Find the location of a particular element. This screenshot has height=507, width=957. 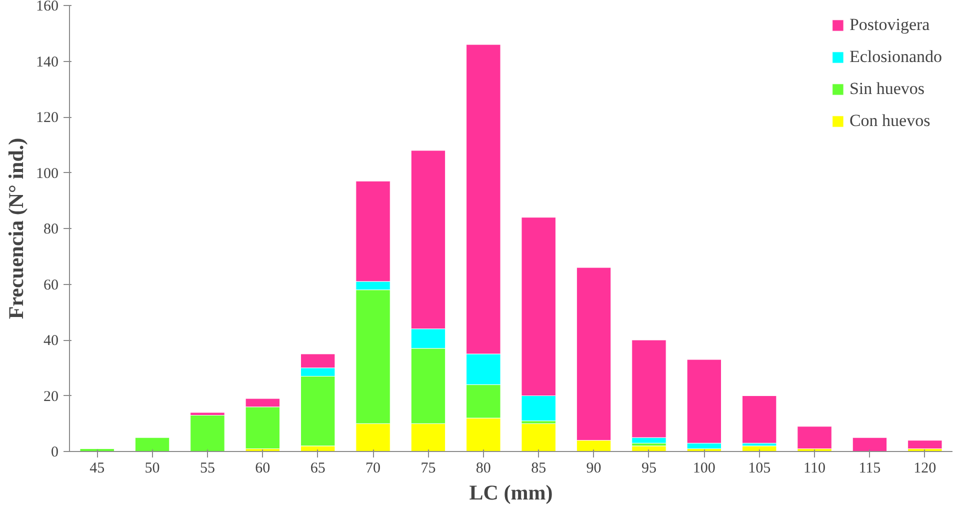

y-tick-label: 120 is located at coordinates (47, 118).